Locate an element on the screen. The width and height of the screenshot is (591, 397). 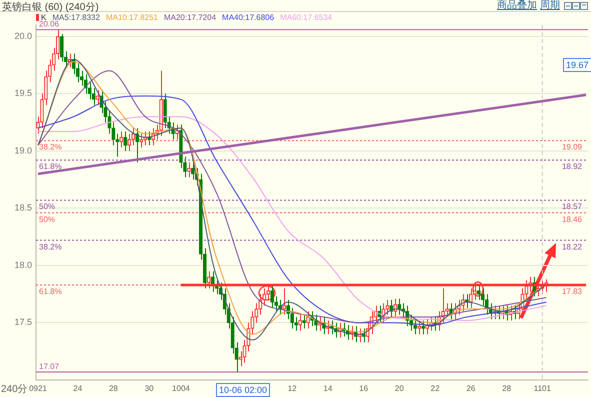
text: MA60:17.6534 is located at coordinates (306, 17).